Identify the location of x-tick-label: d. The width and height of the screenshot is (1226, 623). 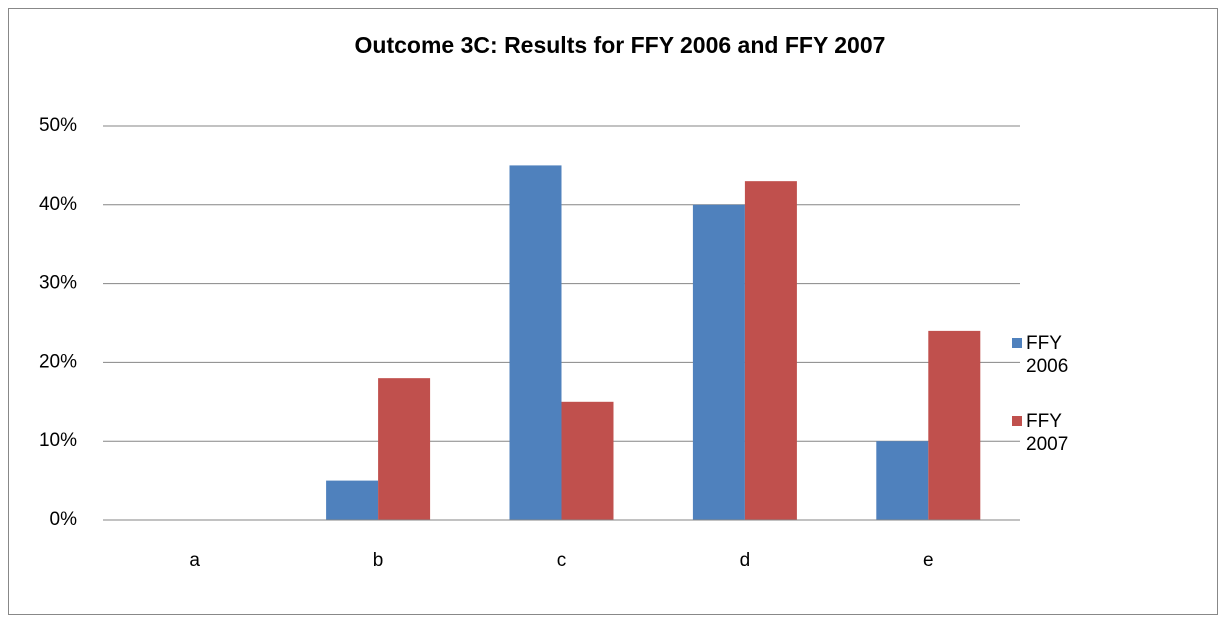
(745, 560).